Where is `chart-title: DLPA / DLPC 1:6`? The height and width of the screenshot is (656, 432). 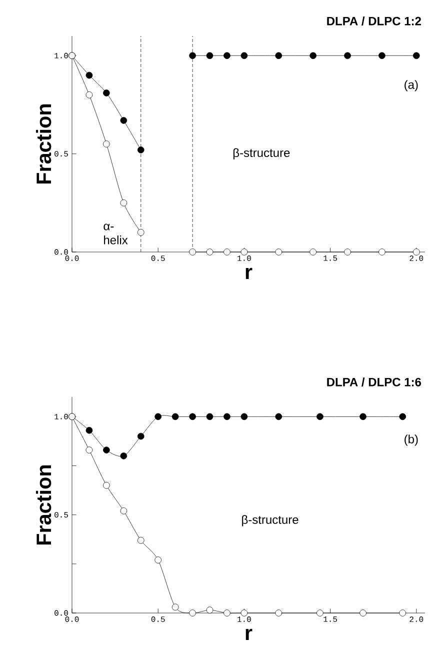
chart-title: DLPA / DLPC 1:6 is located at coordinates (374, 382).